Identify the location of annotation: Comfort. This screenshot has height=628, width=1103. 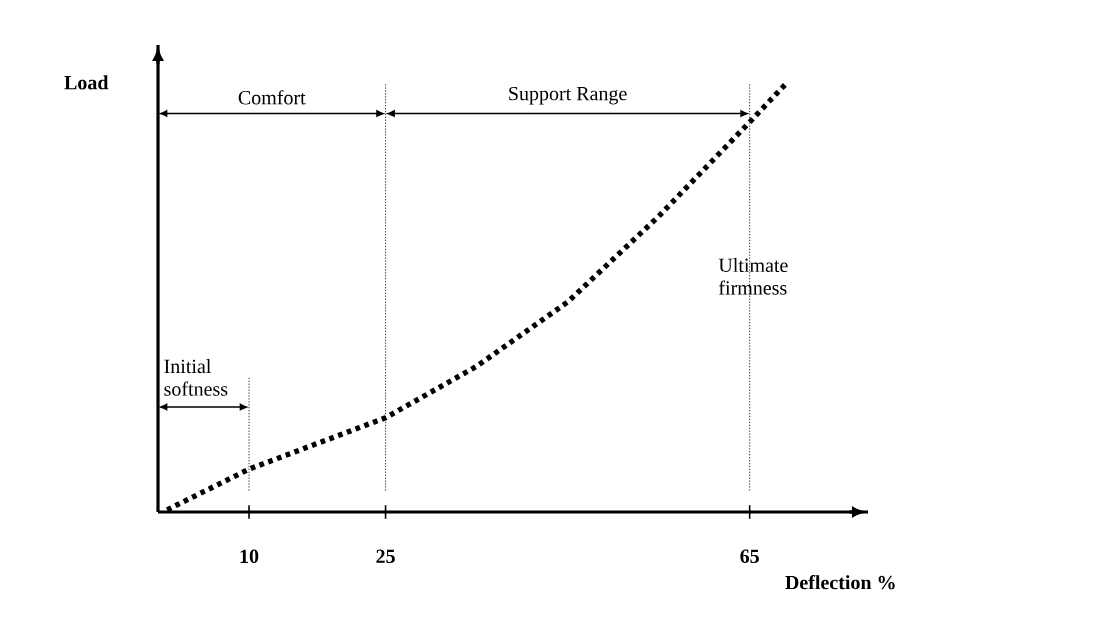
(272, 97).